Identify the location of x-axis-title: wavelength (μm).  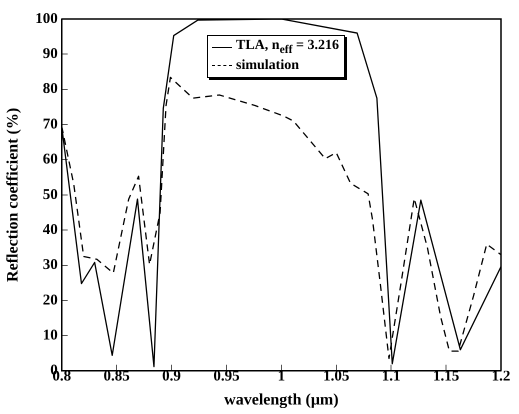
(281, 400).